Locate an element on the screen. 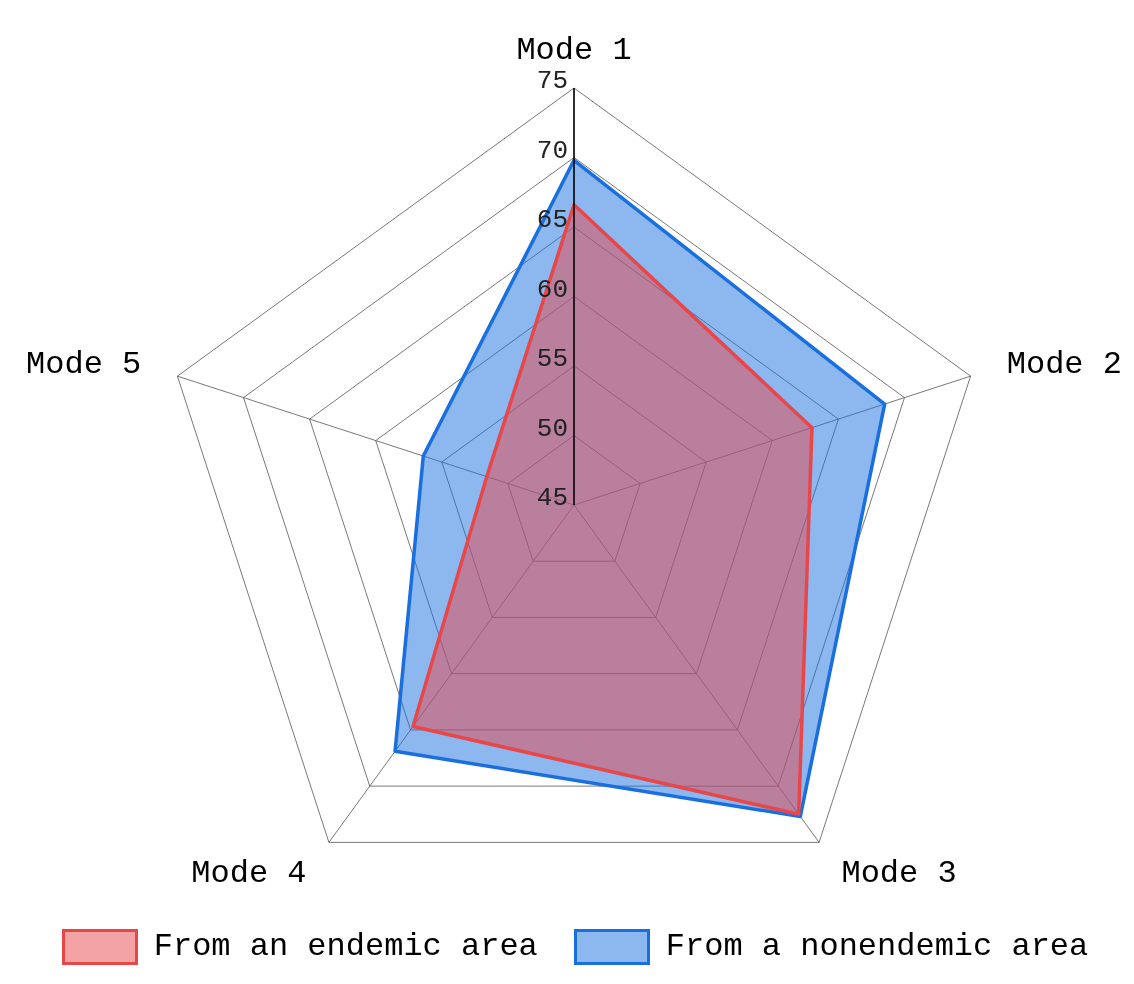 The height and width of the screenshot is (984, 1134). spoke-label: Mode 4 is located at coordinates (249, 873).